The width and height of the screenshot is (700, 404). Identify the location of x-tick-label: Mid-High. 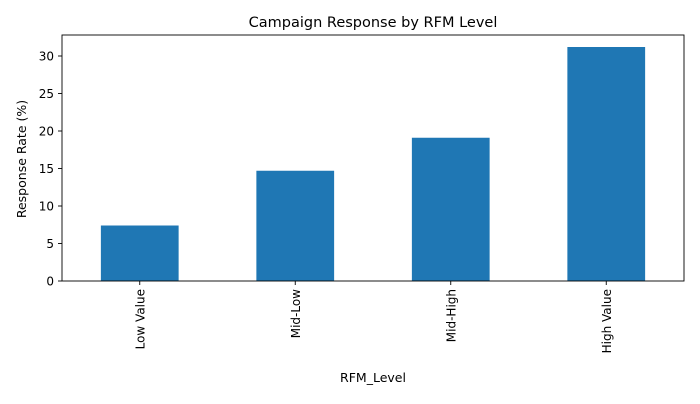
(451, 315).